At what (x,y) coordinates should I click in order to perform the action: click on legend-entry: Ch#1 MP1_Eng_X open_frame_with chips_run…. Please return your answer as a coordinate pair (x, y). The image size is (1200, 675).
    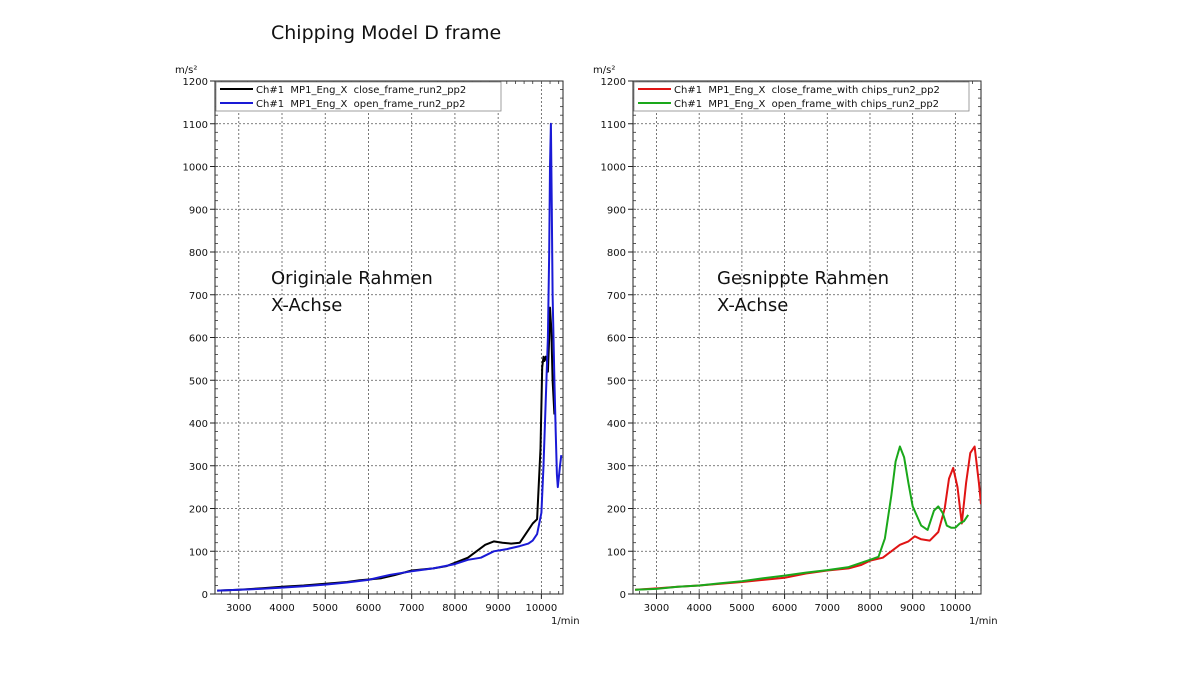
    Looking at the image, I should click on (806, 104).